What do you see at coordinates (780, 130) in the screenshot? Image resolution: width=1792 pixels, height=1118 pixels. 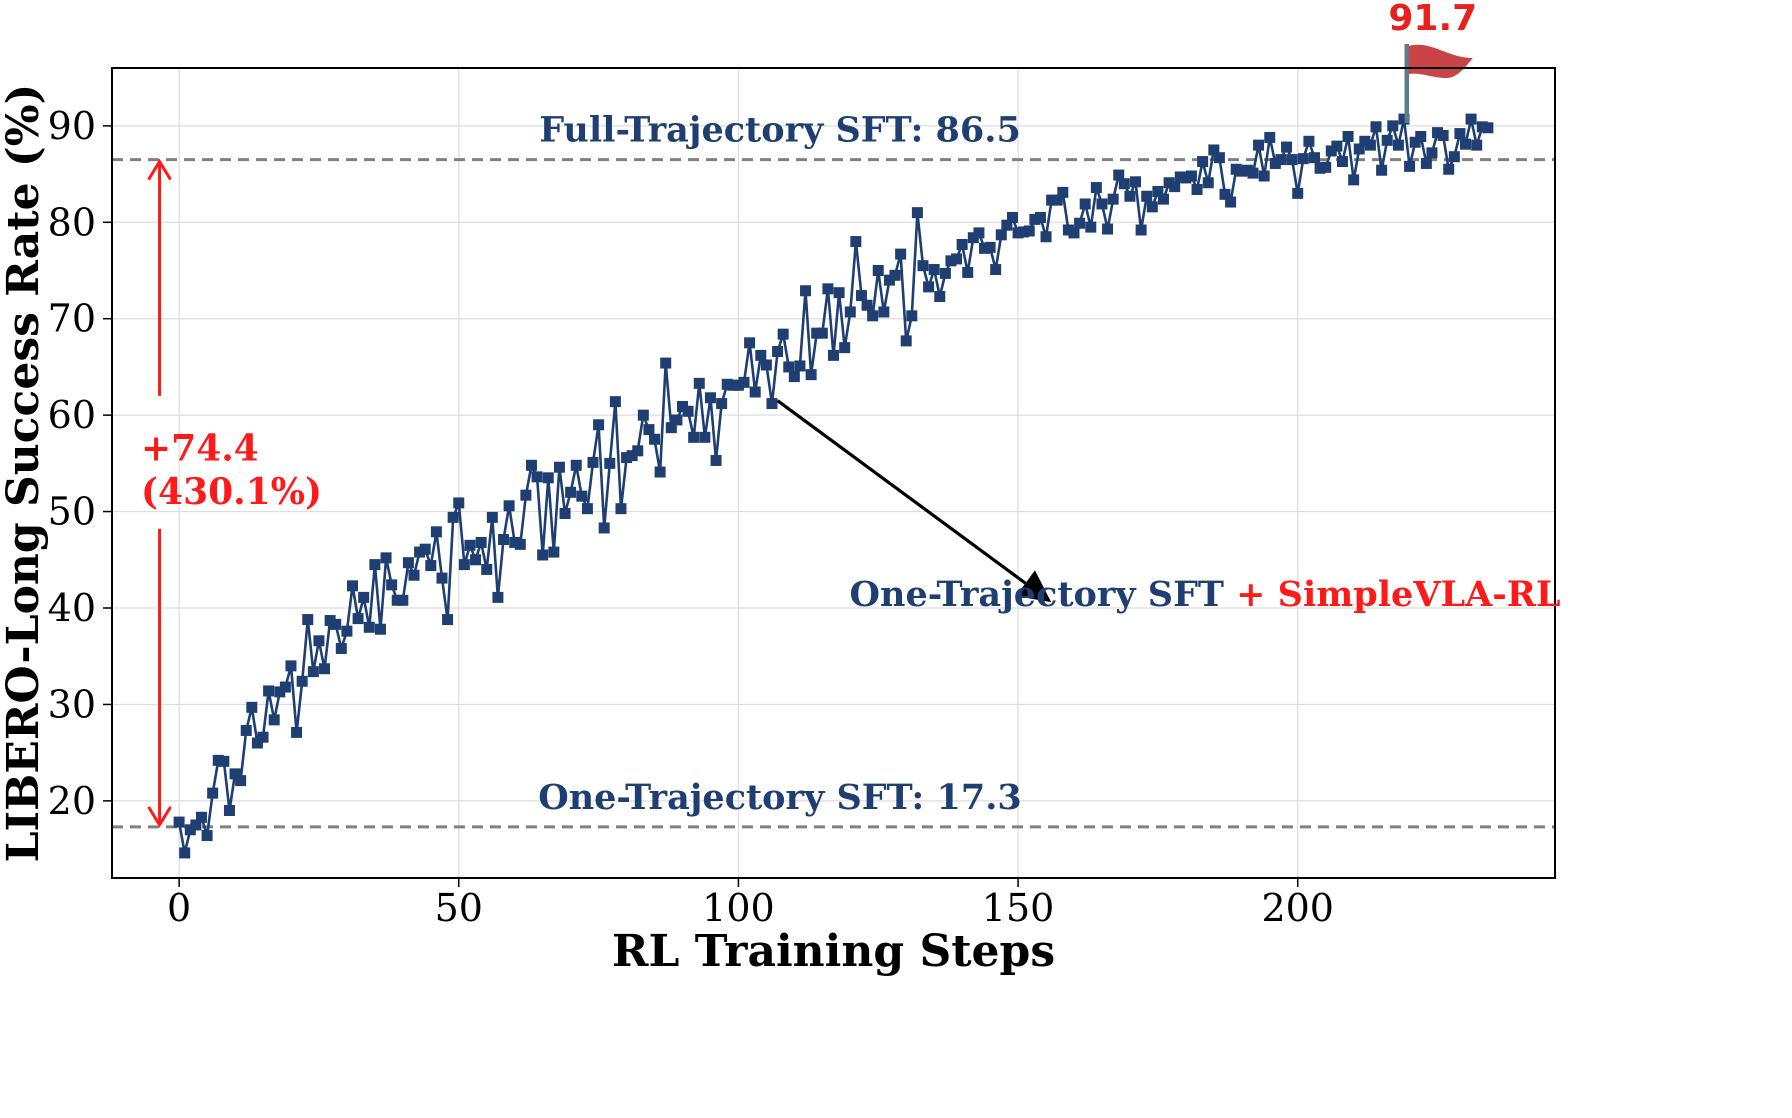 I see `reference-label-full-trajectory: Full-Trajectory SFT: 86.5` at bounding box center [780, 130].